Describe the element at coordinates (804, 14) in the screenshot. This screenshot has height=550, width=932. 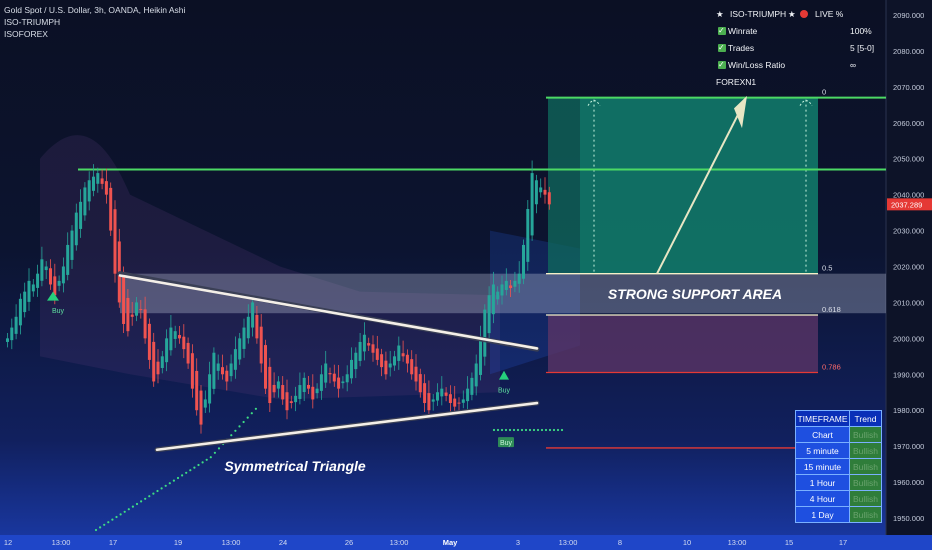
I see `live-dot-icon` at that location.